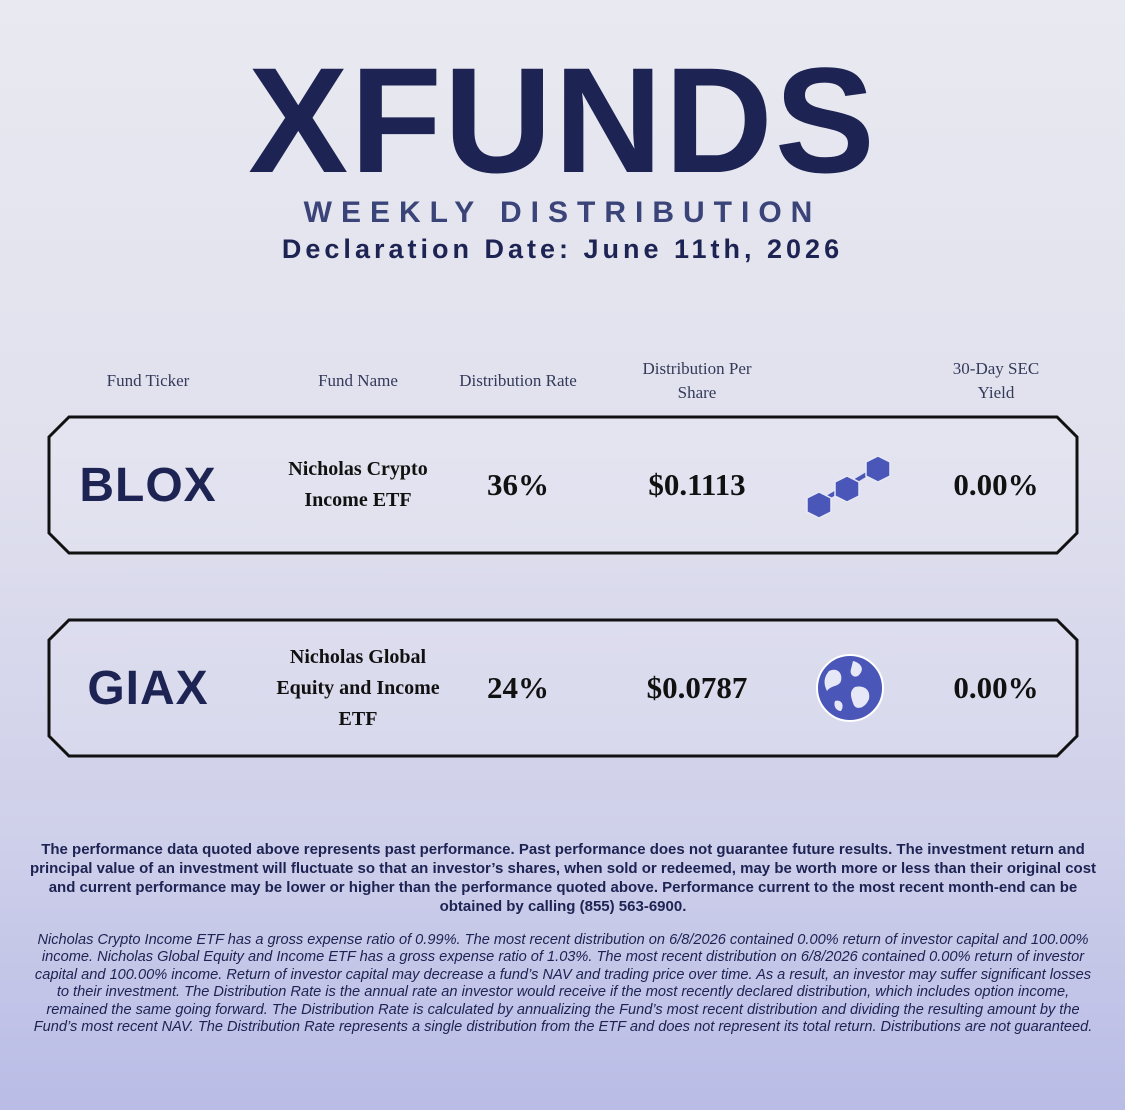 The width and height of the screenshot is (1125, 1110). What do you see at coordinates (358, 380) in the screenshot?
I see `column-header: Fund Name` at bounding box center [358, 380].